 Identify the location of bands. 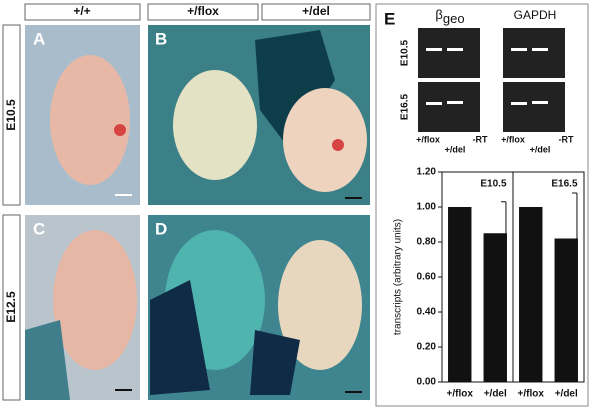
(487, 76).